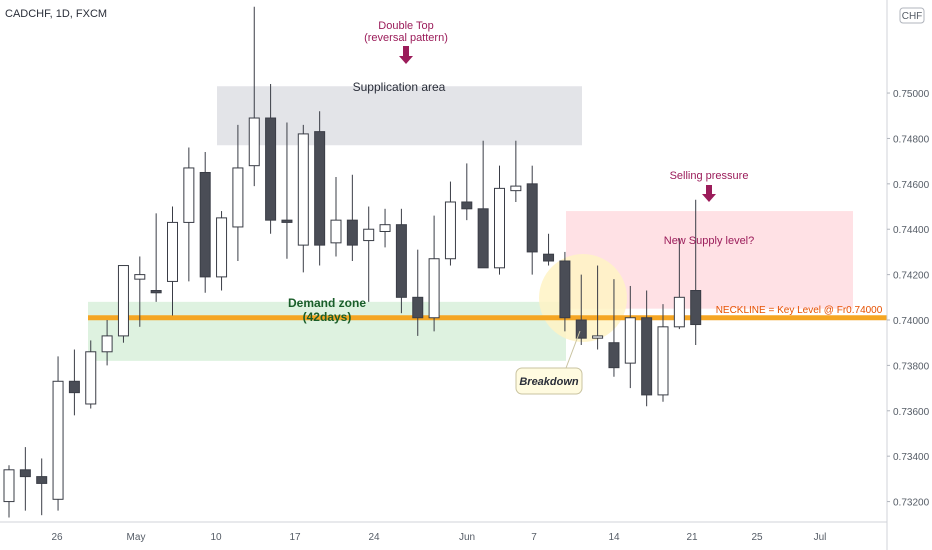 The image size is (932, 550). I want to click on y-tick-label: 0.73200, so click(911, 503).